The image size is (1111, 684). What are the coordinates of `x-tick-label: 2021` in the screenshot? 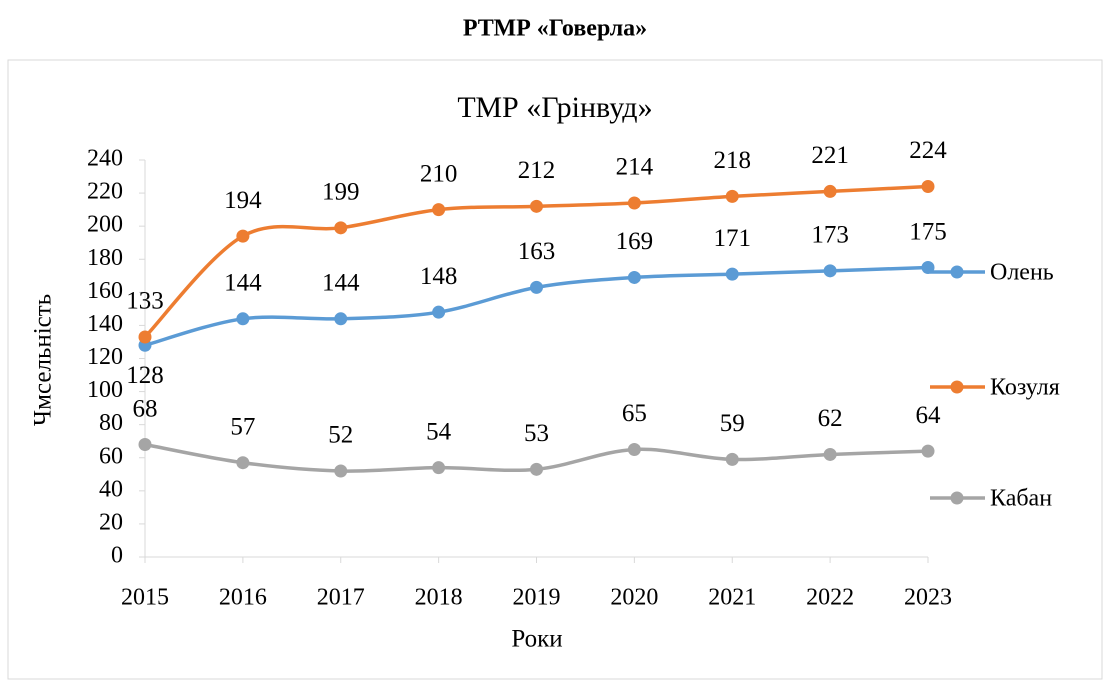 It's located at (732, 598).